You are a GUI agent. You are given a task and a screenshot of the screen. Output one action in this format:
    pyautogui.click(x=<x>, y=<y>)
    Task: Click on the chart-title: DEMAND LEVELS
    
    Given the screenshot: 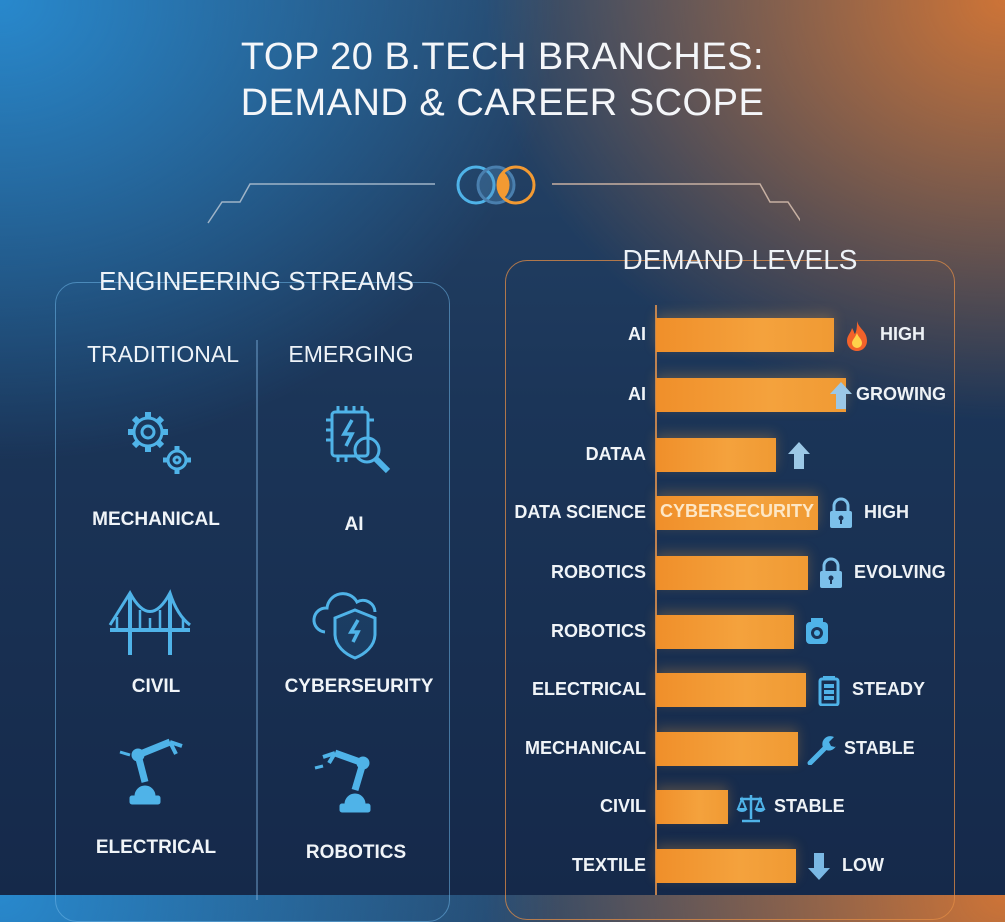 What is the action you would take?
    pyautogui.click(x=740, y=259)
    